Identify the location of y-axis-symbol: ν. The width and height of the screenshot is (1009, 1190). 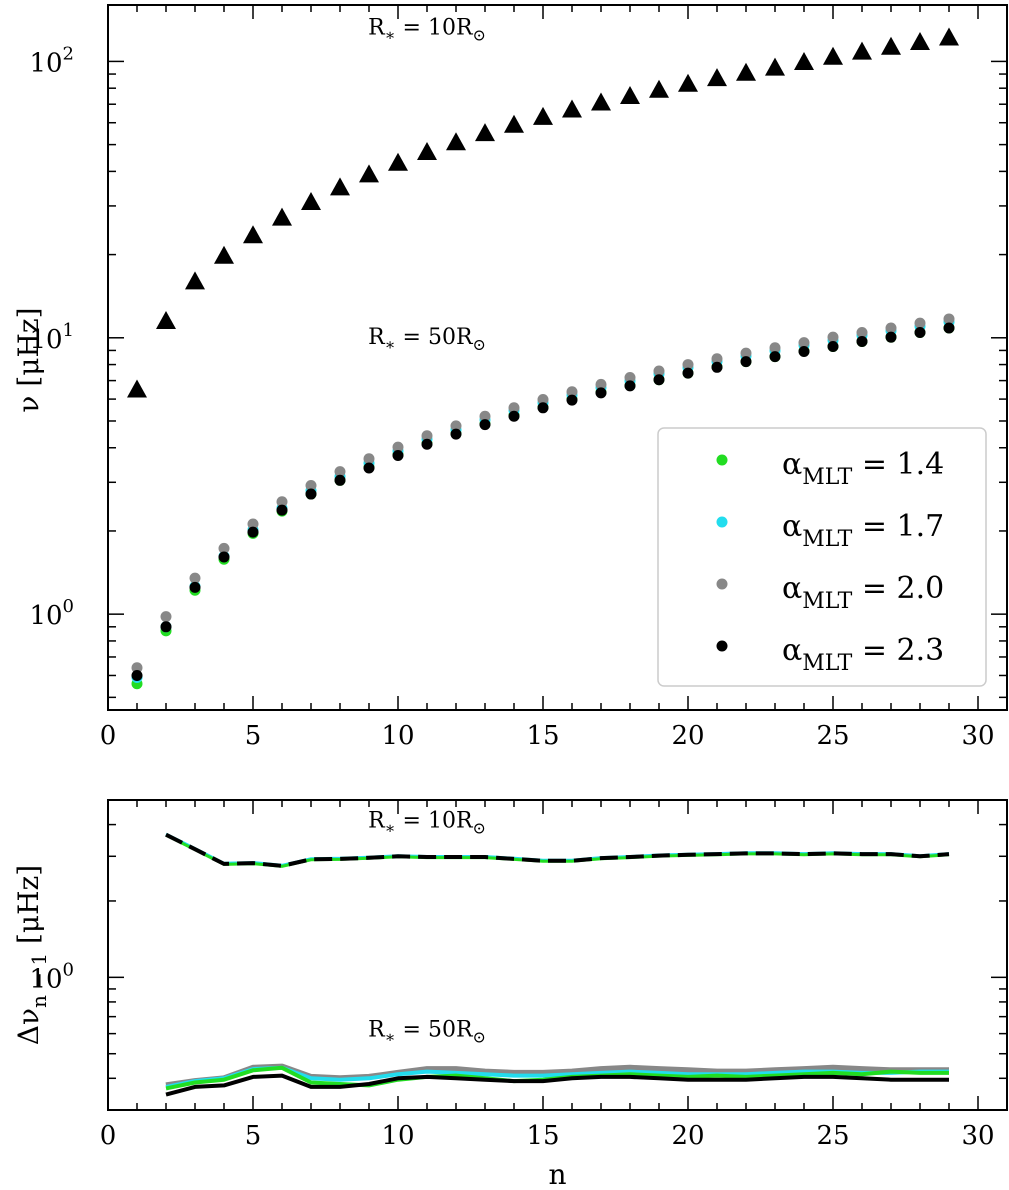
(28, 404).